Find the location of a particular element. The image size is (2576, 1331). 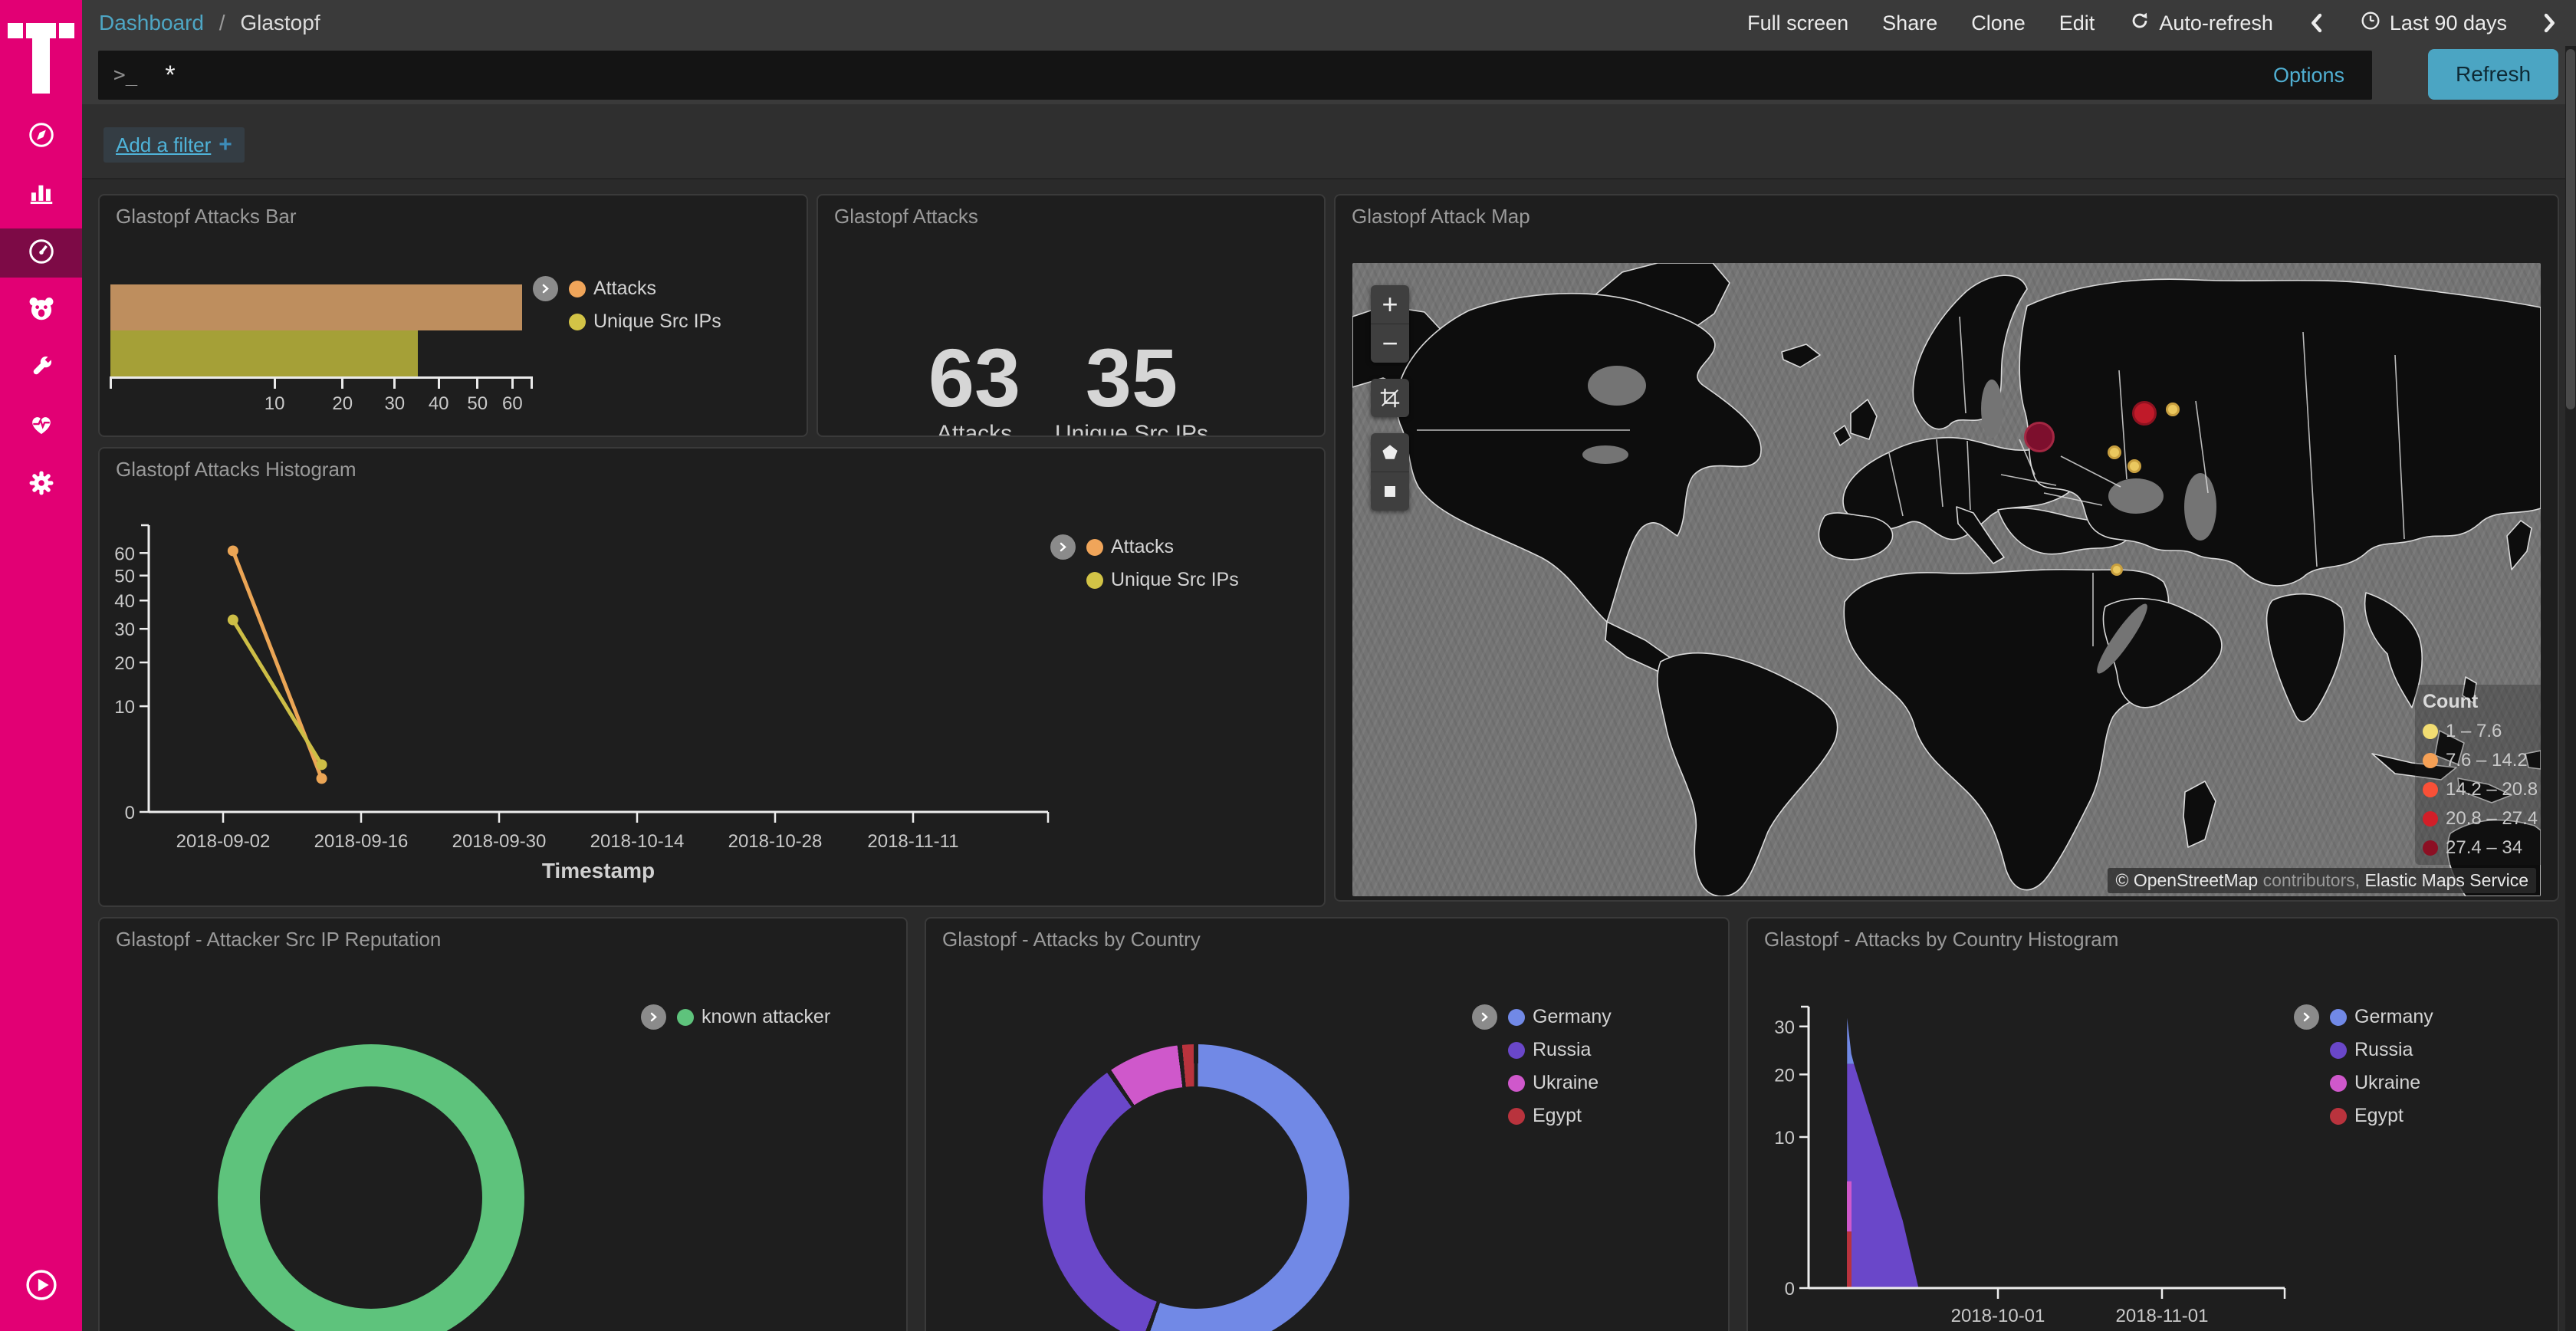

heartbeat-icon is located at coordinates (41, 425).